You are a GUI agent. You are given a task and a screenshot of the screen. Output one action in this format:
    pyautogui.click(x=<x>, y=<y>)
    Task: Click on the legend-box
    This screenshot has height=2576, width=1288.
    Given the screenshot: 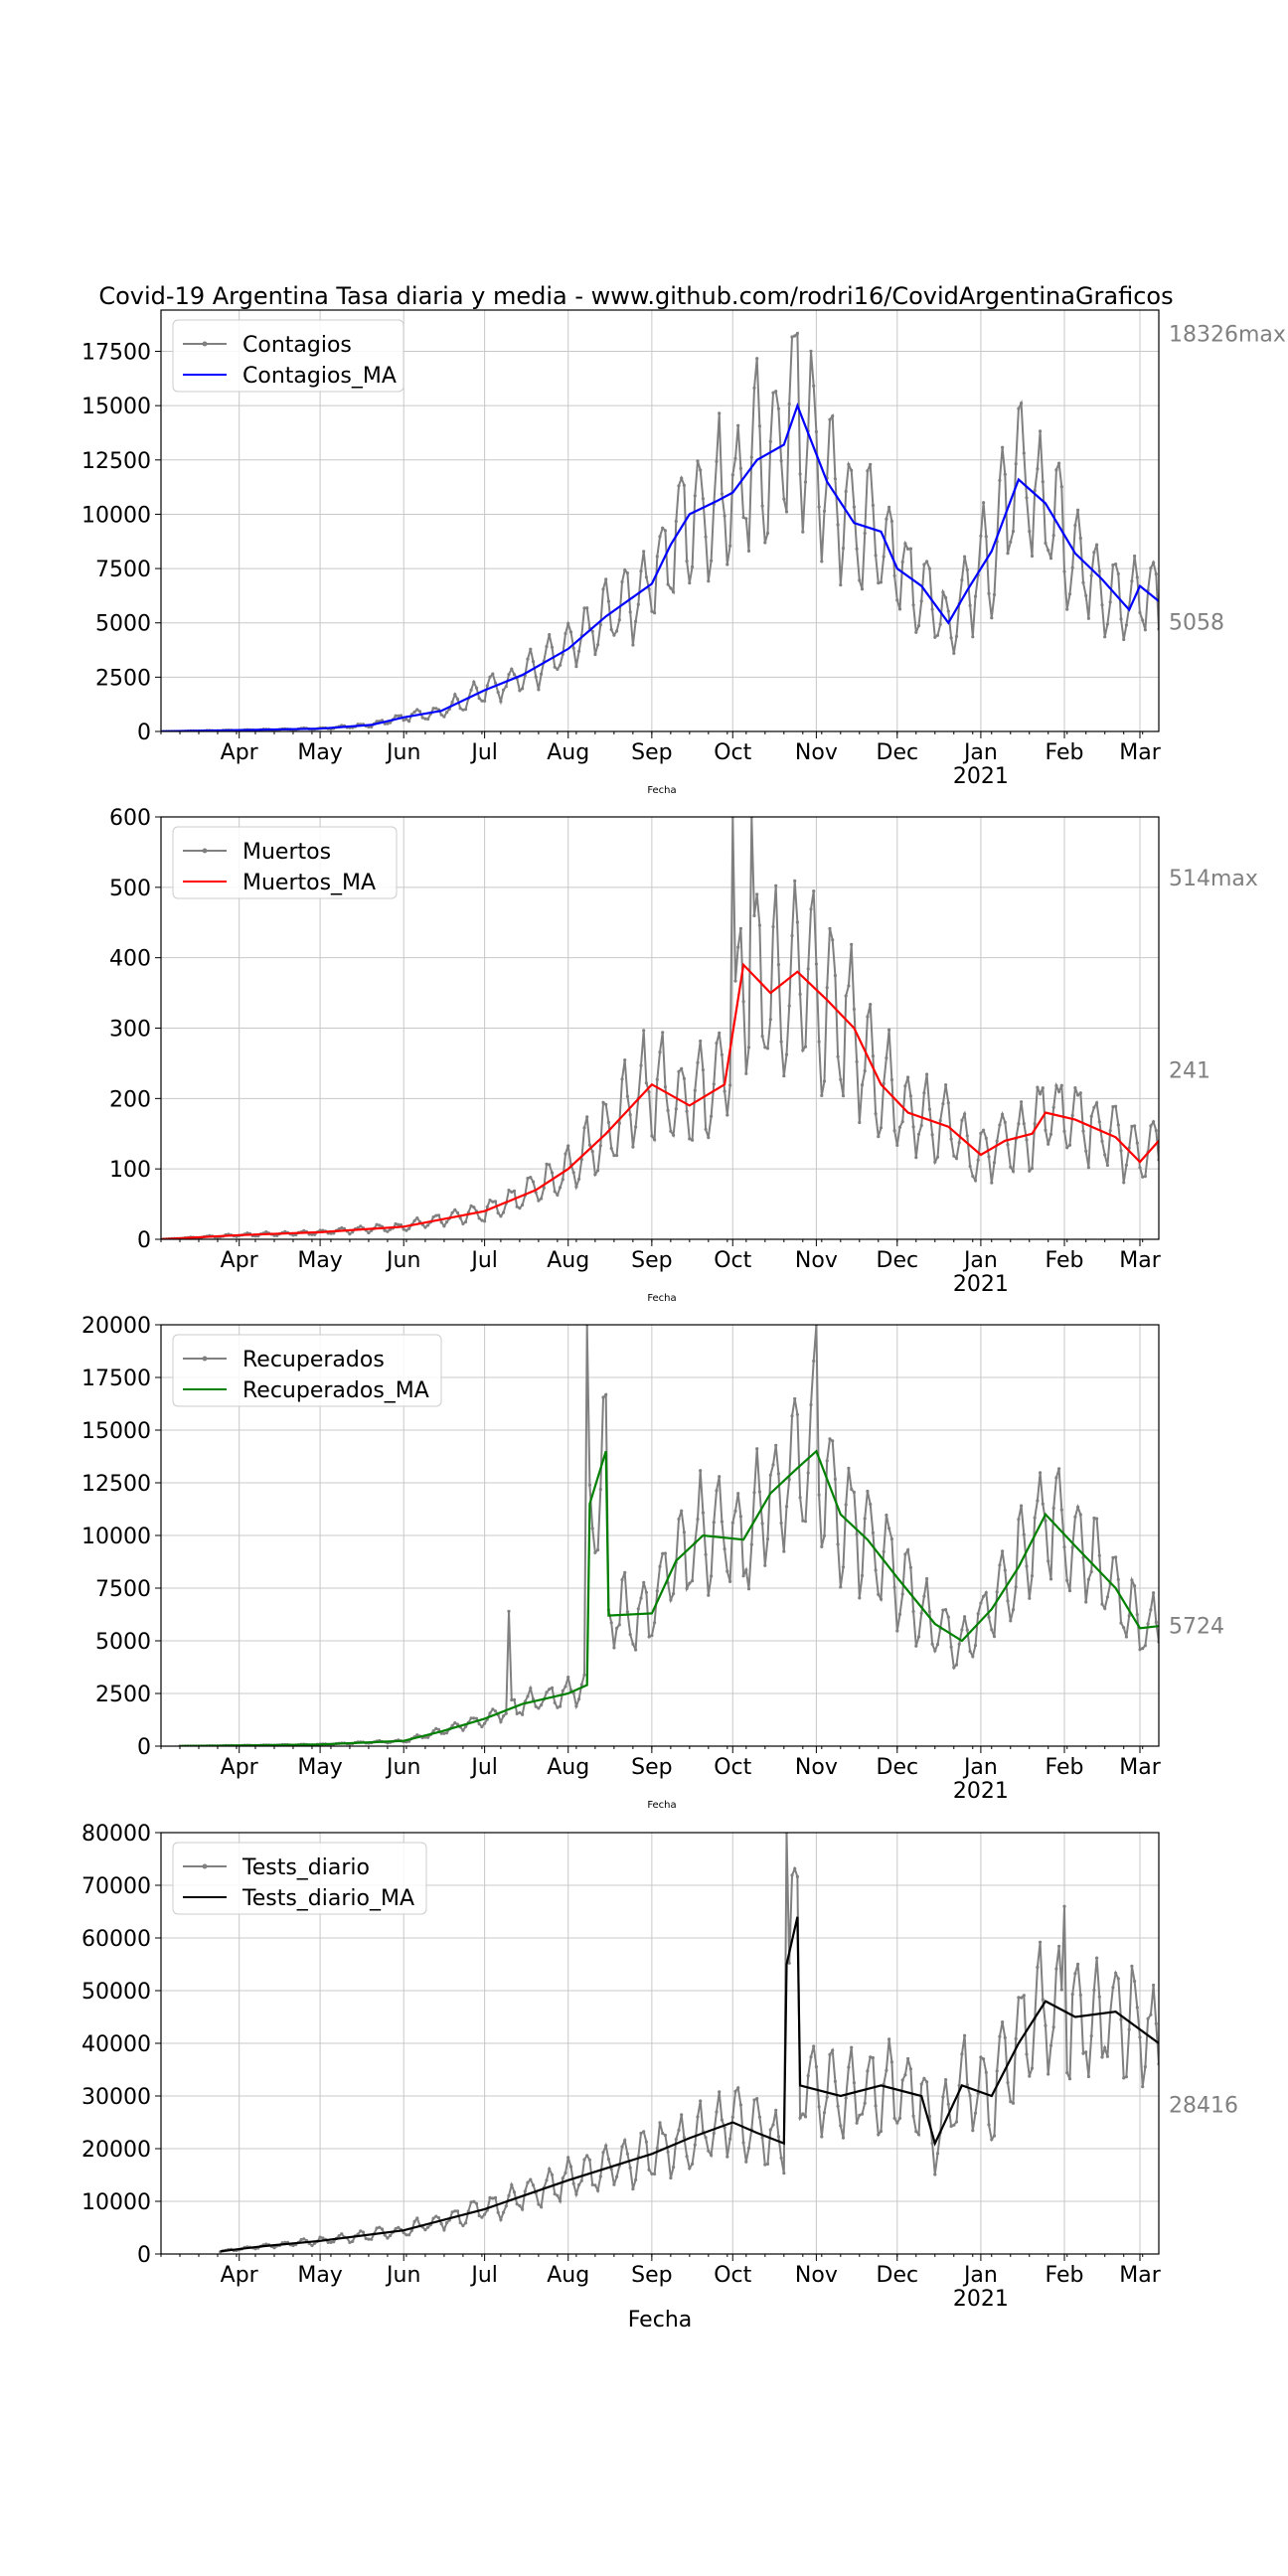 What is the action you would take?
    pyautogui.click(x=288, y=356)
    